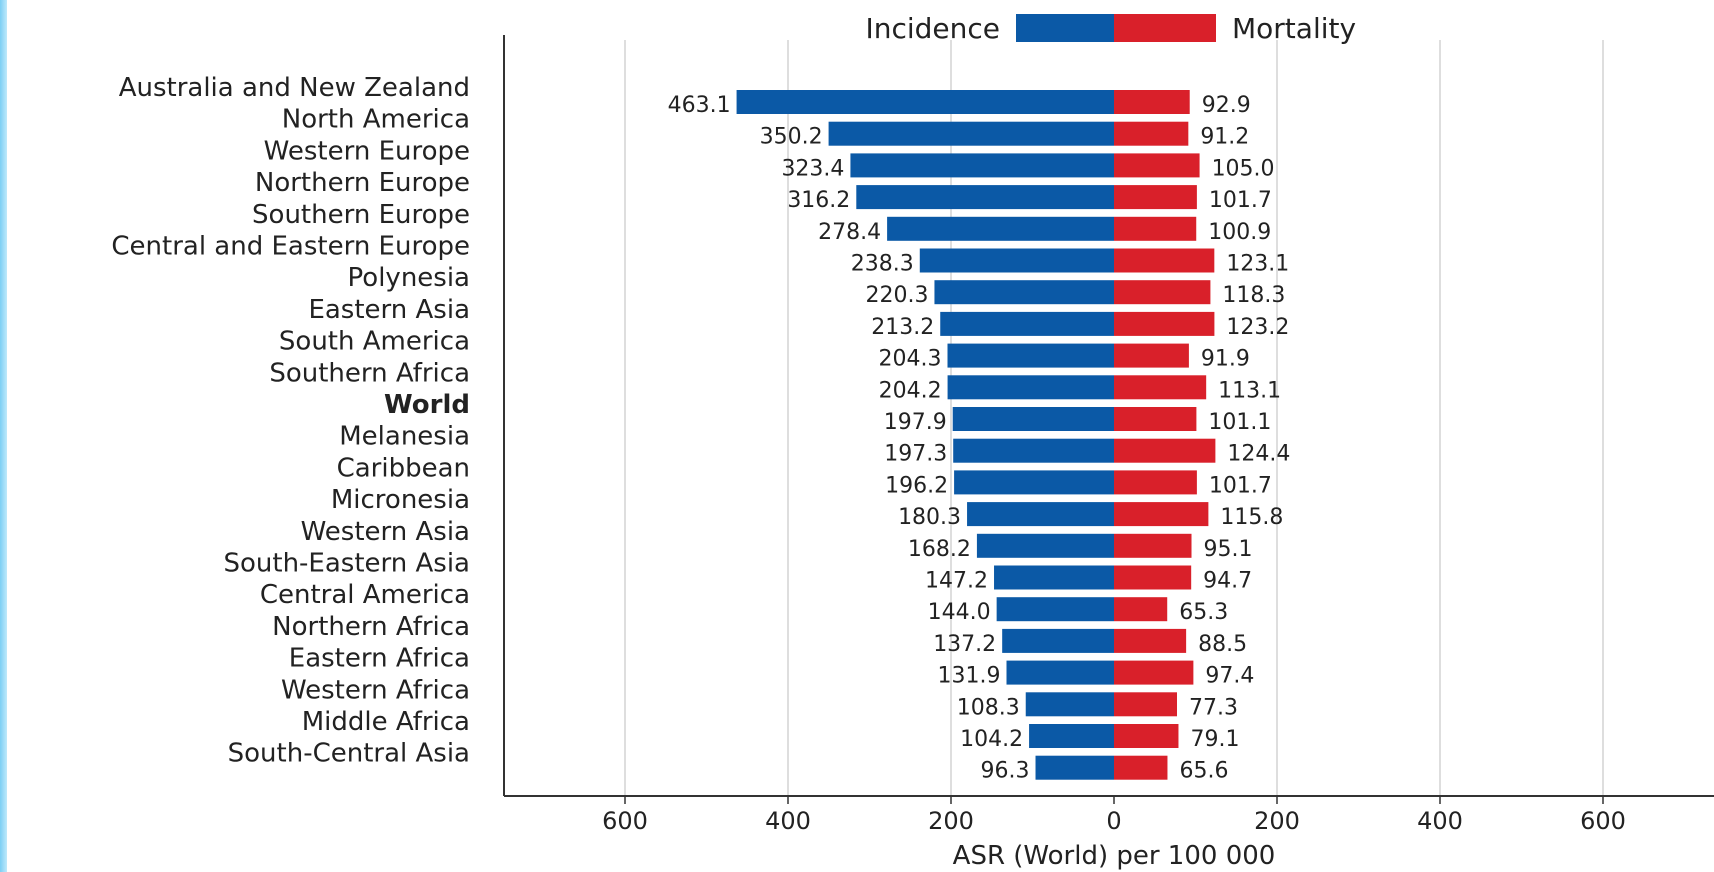 The height and width of the screenshot is (872, 1714). I want to click on incidence-value-label: 131.9, so click(969, 676).